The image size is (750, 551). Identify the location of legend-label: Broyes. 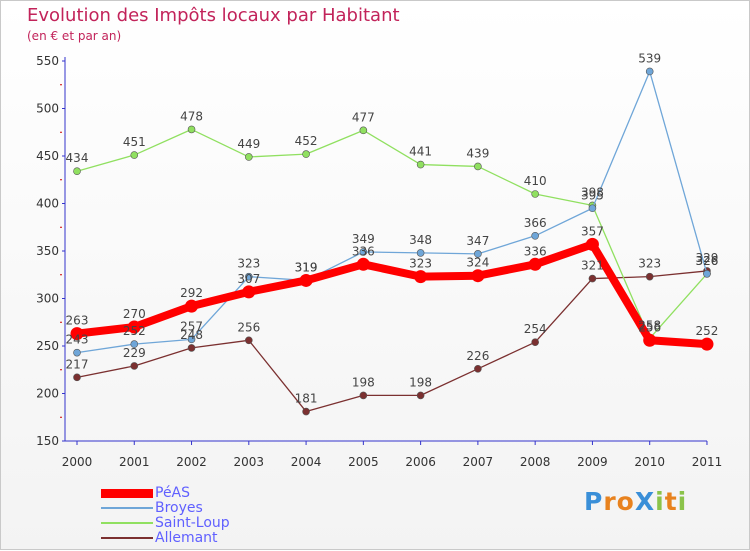
(179, 508).